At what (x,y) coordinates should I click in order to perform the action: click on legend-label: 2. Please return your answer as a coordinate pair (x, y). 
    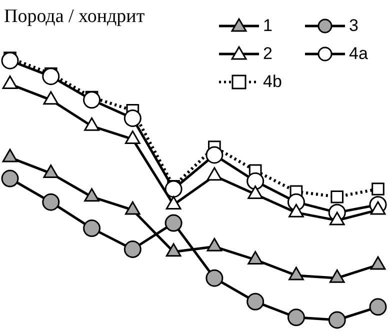
    Looking at the image, I should click on (267, 54).